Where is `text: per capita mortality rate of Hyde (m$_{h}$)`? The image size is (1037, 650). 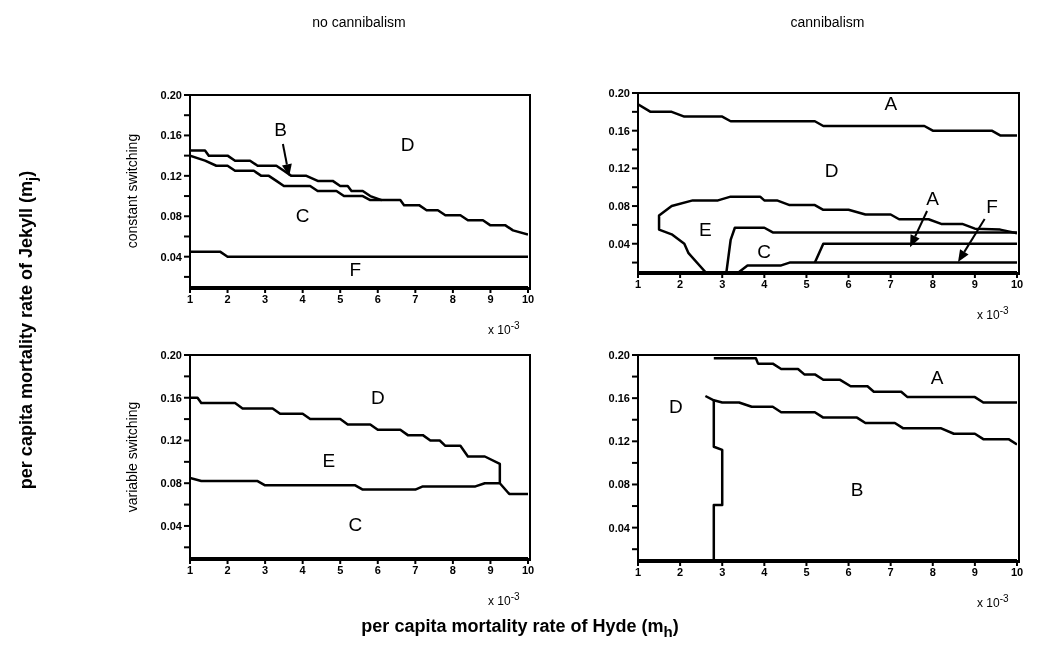 text: per capita mortality rate of Hyde (m$_{h}$) is located at coordinates (520, 628).